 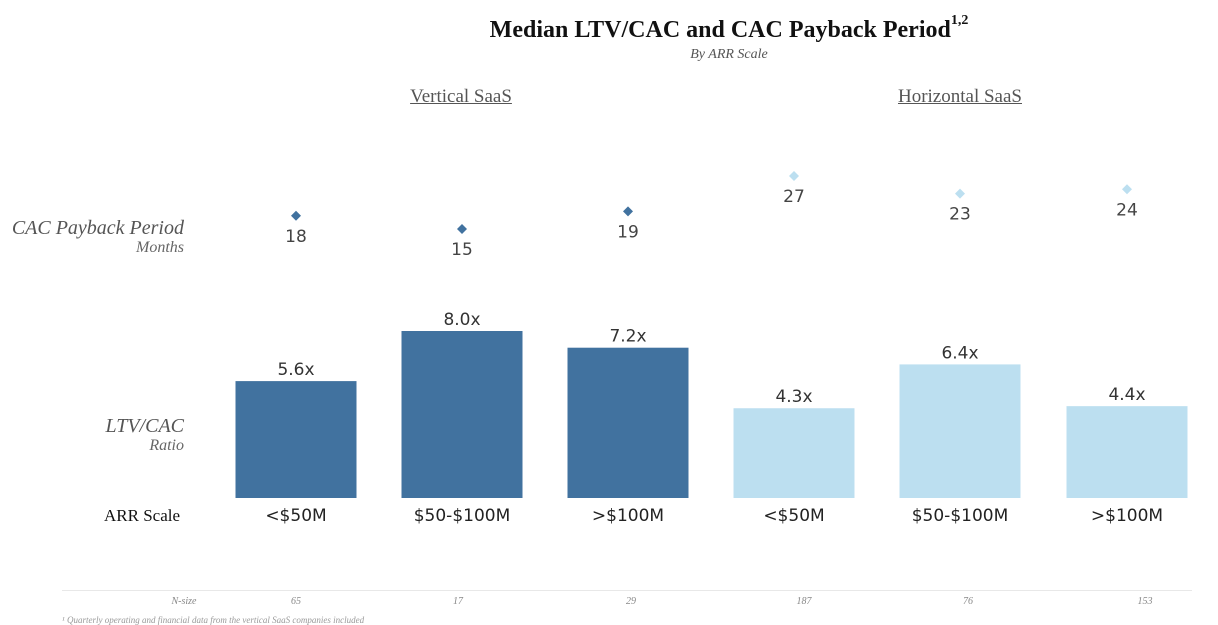 What do you see at coordinates (1145, 601) in the screenshot?
I see `n-size-value: 153` at bounding box center [1145, 601].